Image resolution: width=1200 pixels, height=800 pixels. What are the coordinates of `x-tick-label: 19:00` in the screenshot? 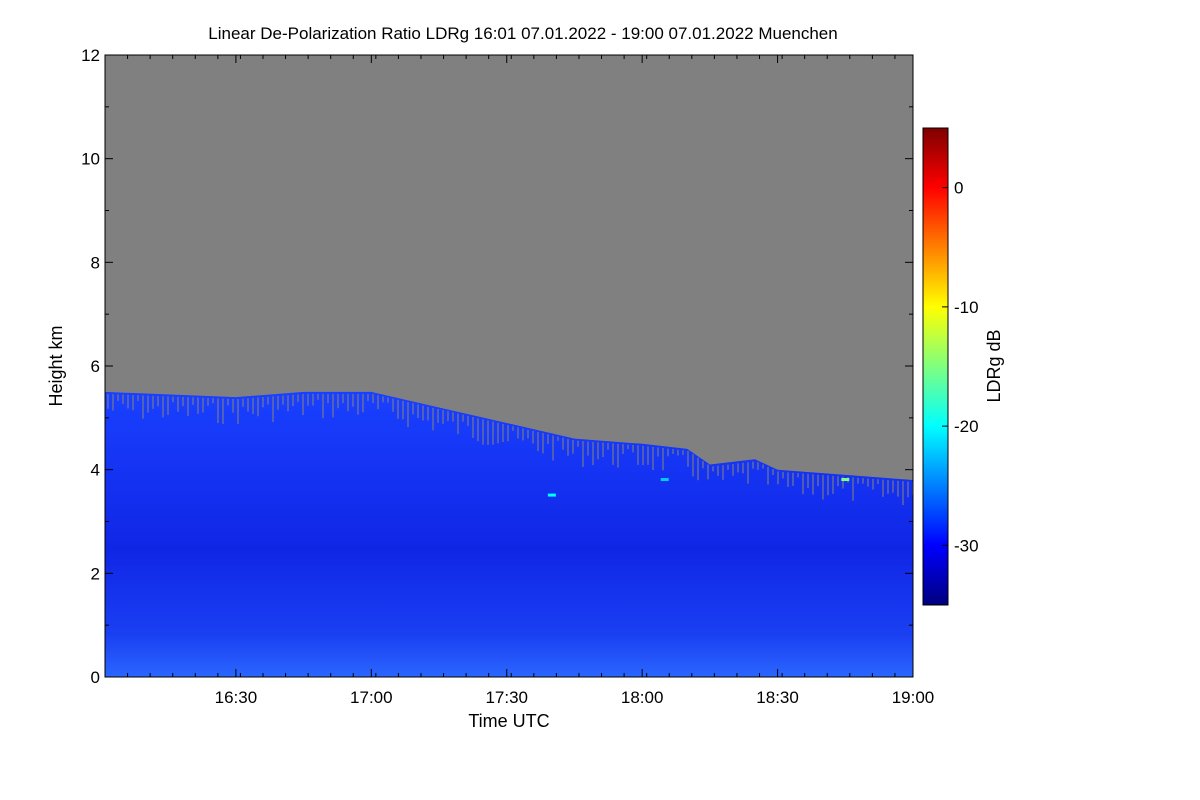 It's located at (913, 697).